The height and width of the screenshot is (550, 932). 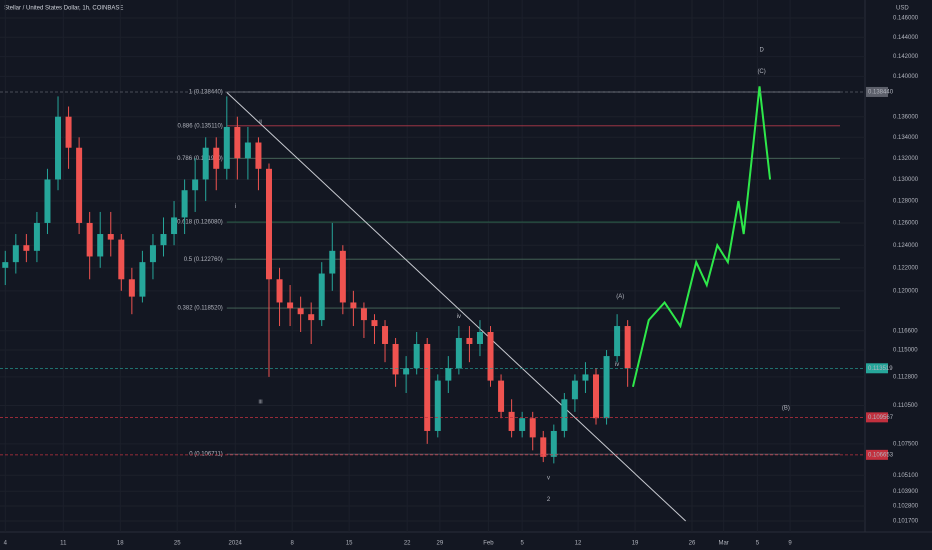 I want to click on level-label: 0.886 (0.135110), so click(x=200, y=126).